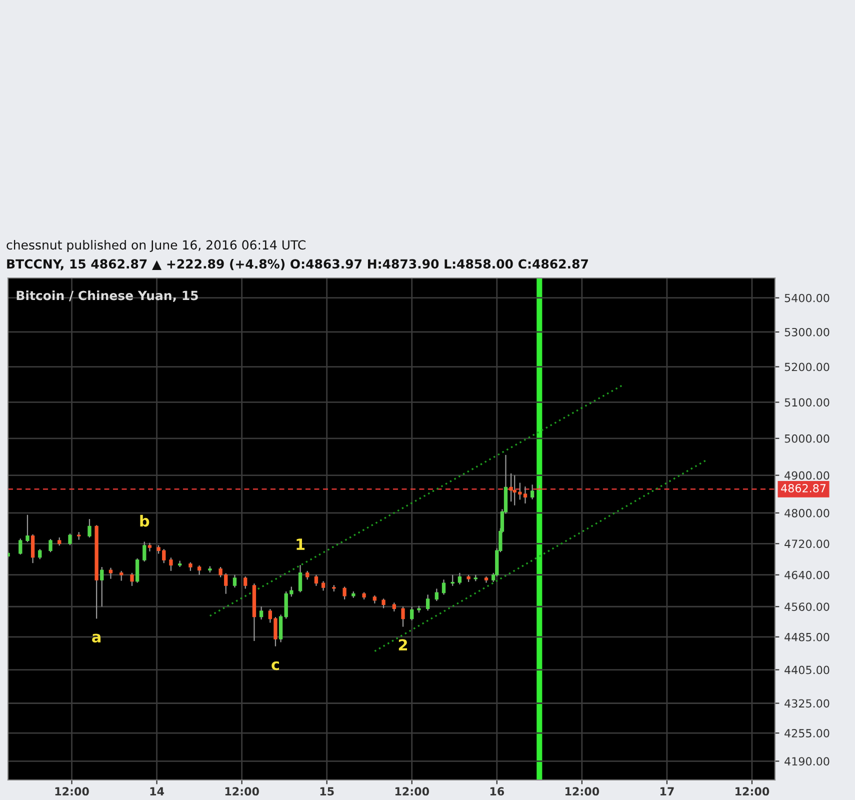  What do you see at coordinates (807, 475) in the screenshot?
I see `y-tick-label: 4900.00` at bounding box center [807, 475].